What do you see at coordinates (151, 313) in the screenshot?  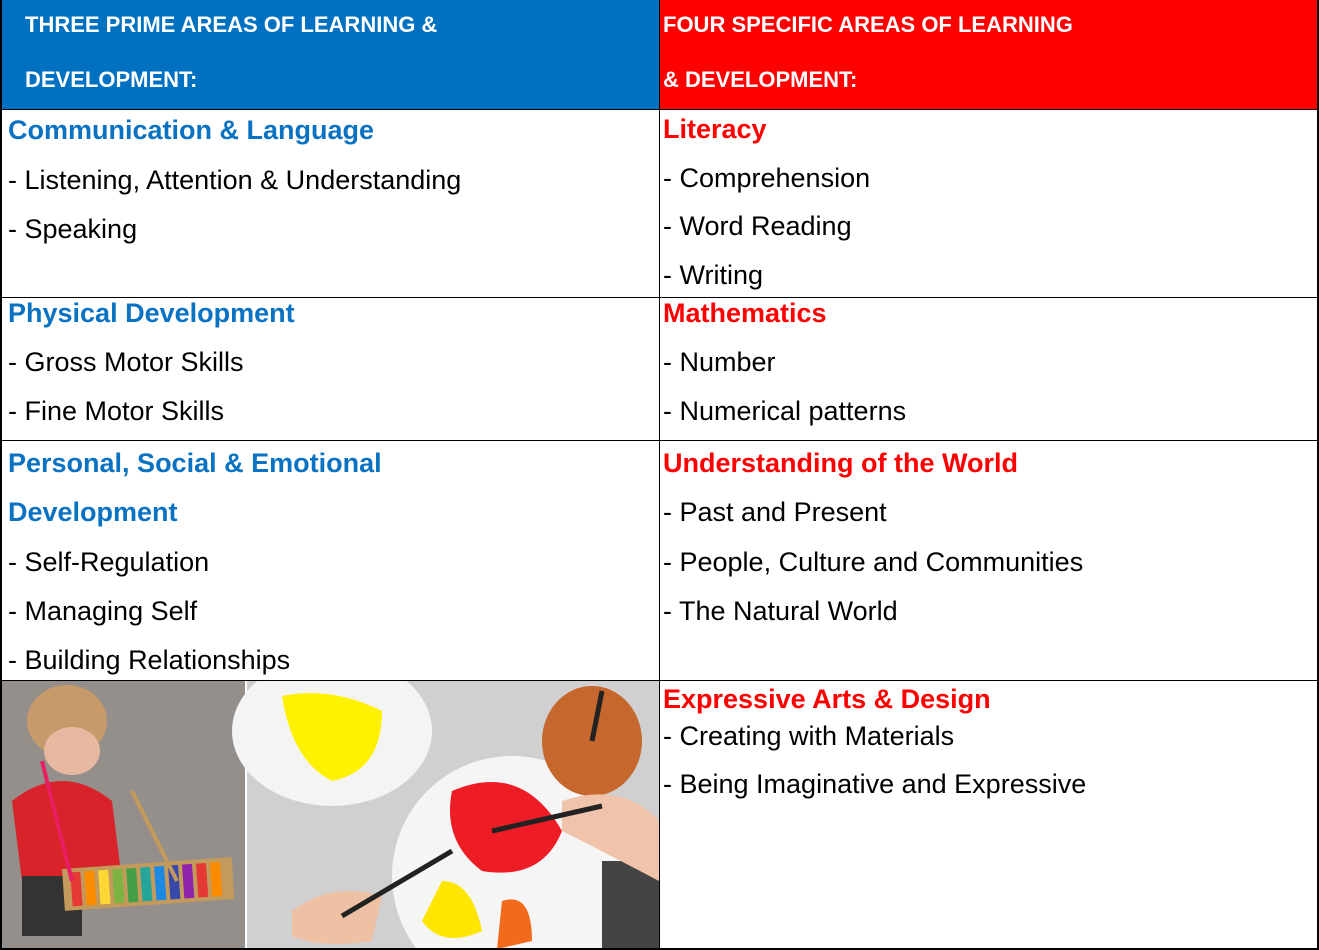 I see `area-title: Physical Development` at bounding box center [151, 313].